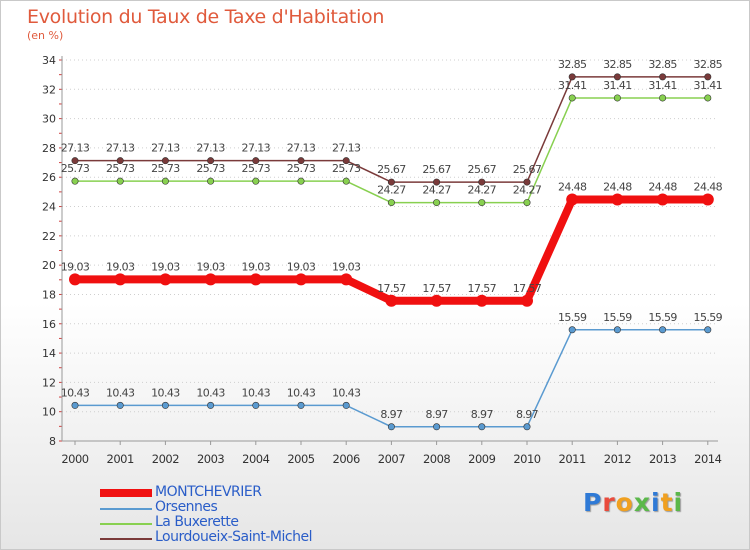 This screenshot has width=750, height=550. I want to click on legend-label: Orsennes, so click(186, 507).